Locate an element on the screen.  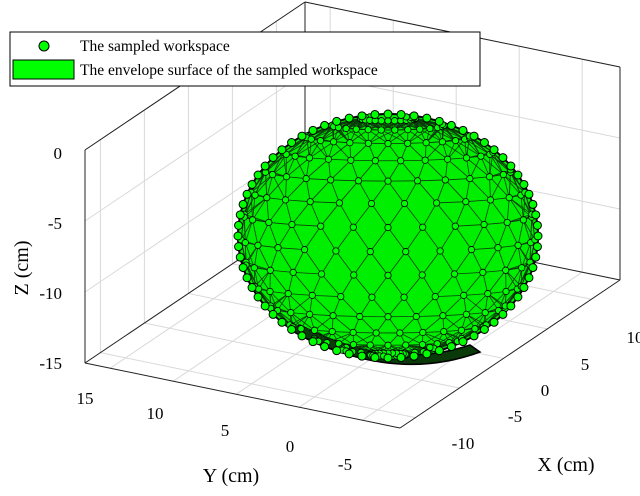
grid-line is located at coordinates (195, 147).